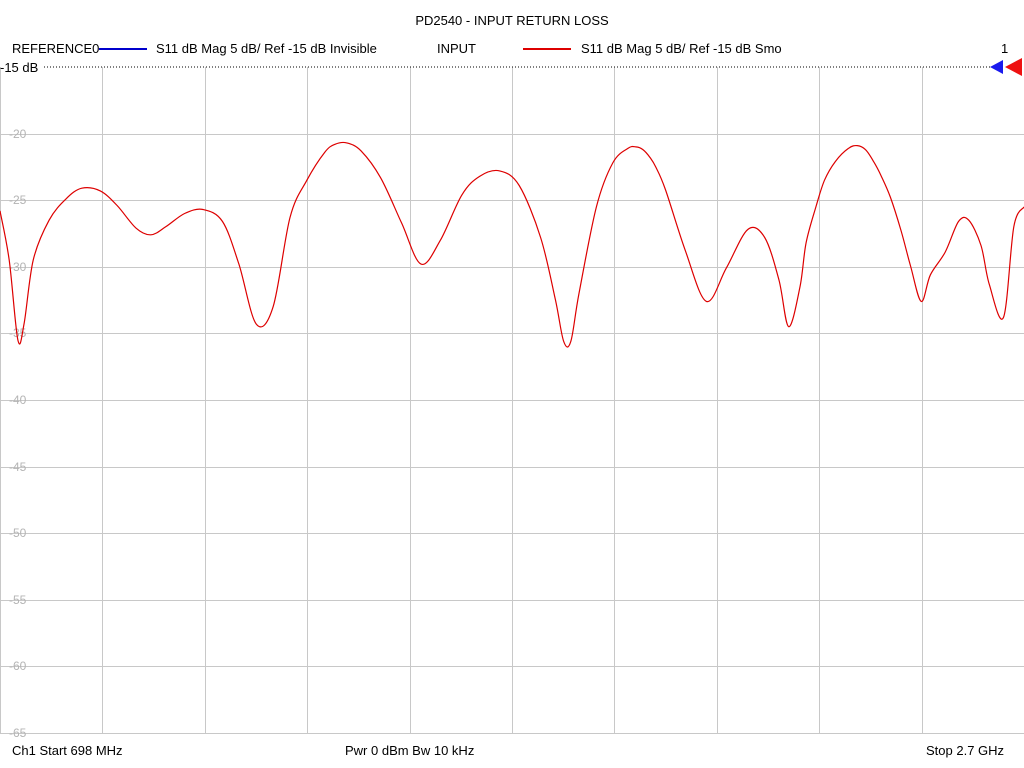 The width and height of the screenshot is (1024, 768). What do you see at coordinates (18, 467) in the screenshot?
I see `y-tick-label: -45` at bounding box center [18, 467].